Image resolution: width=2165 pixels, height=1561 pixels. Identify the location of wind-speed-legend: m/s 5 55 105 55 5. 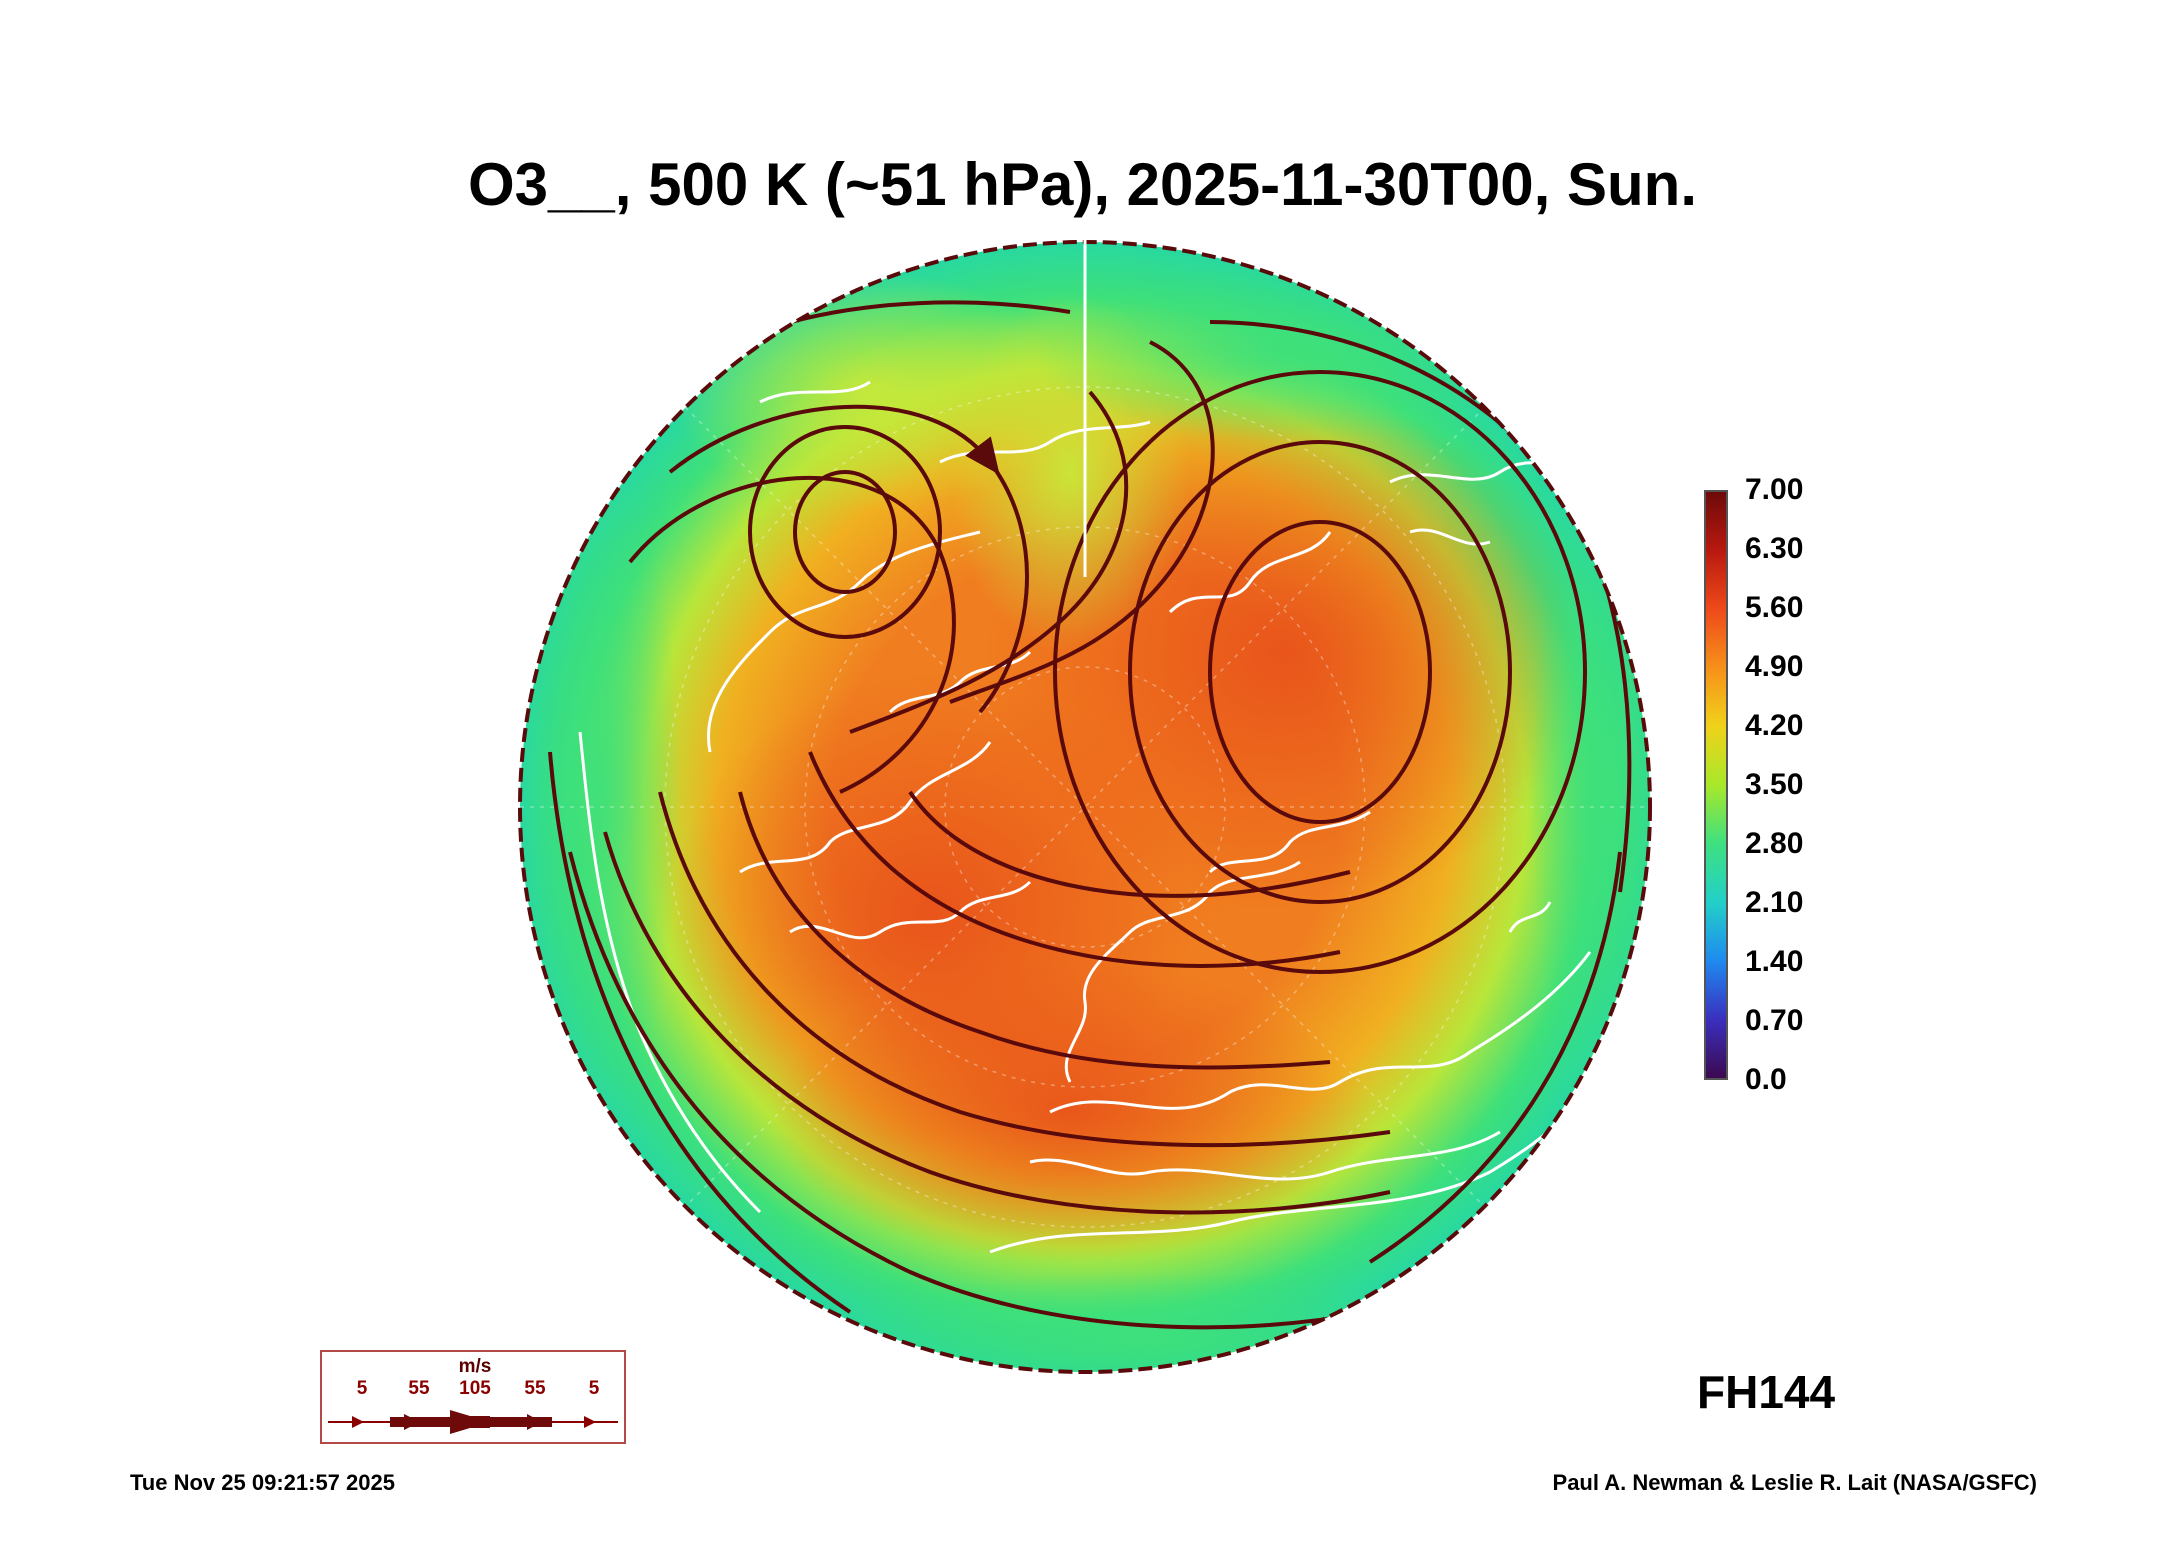
(473, 1397).